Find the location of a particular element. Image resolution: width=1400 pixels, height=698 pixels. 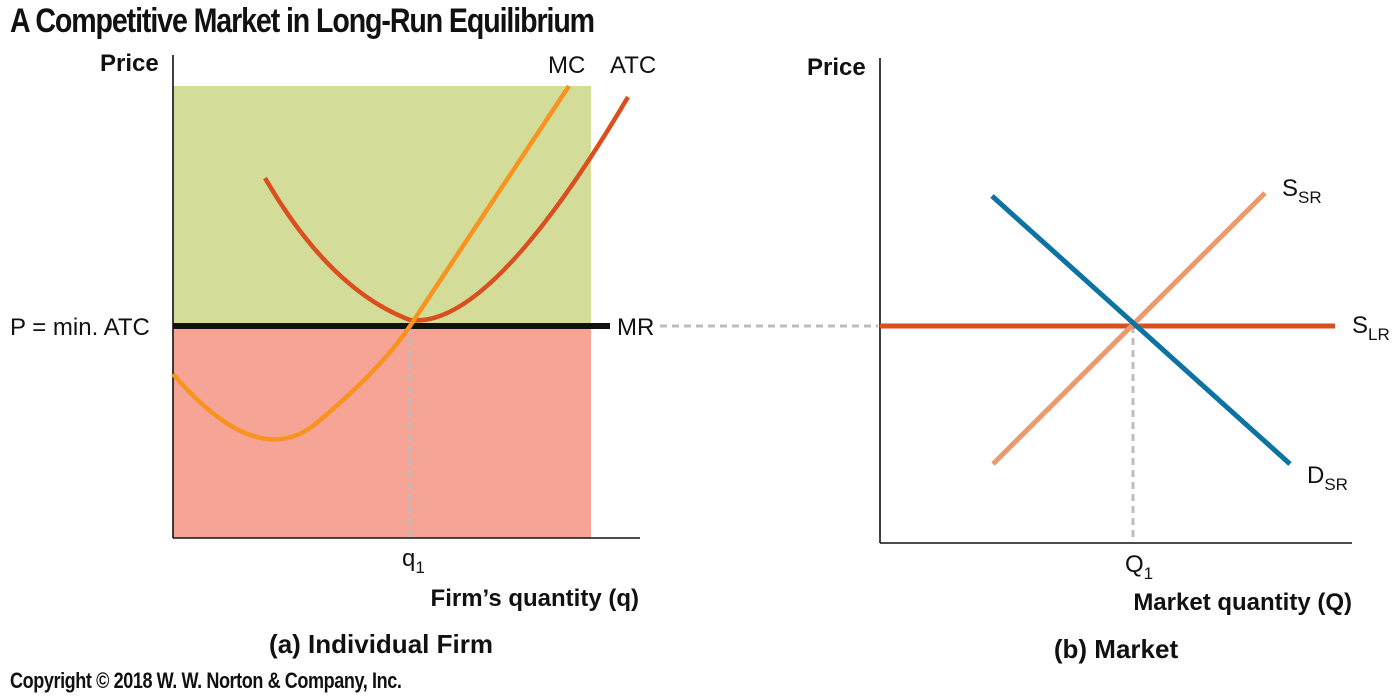

atc-label: ATC is located at coordinates (633, 65).